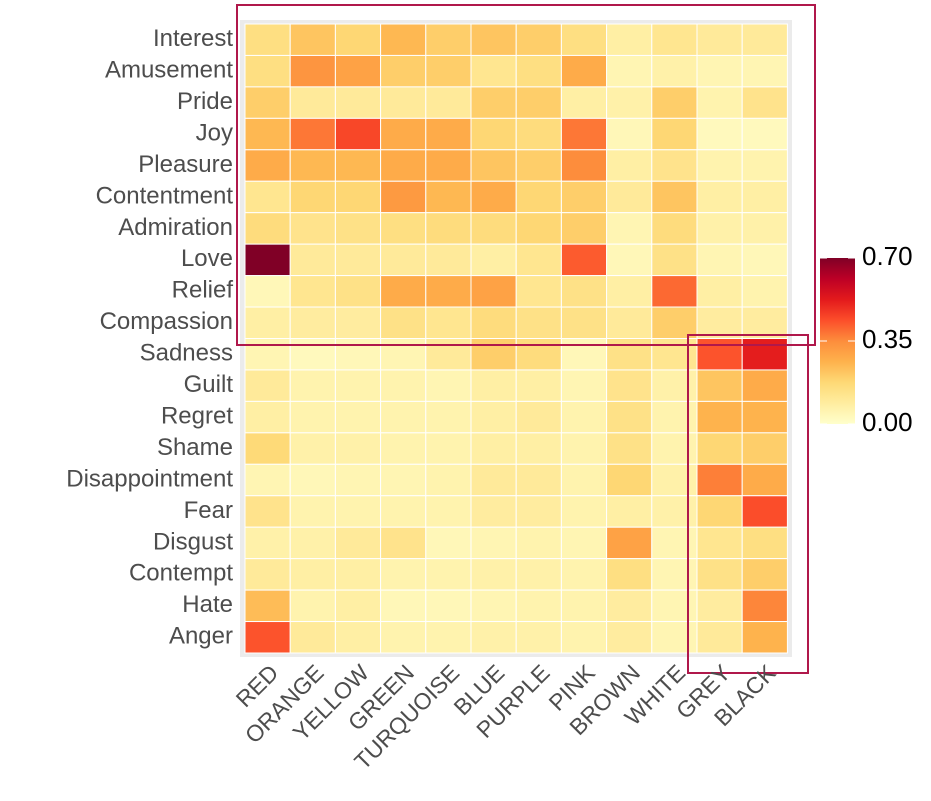 The width and height of the screenshot is (931, 801). What do you see at coordinates (175, 227) in the screenshot?
I see `y-tick-label: Admiration` at bounding box center [175, 227].